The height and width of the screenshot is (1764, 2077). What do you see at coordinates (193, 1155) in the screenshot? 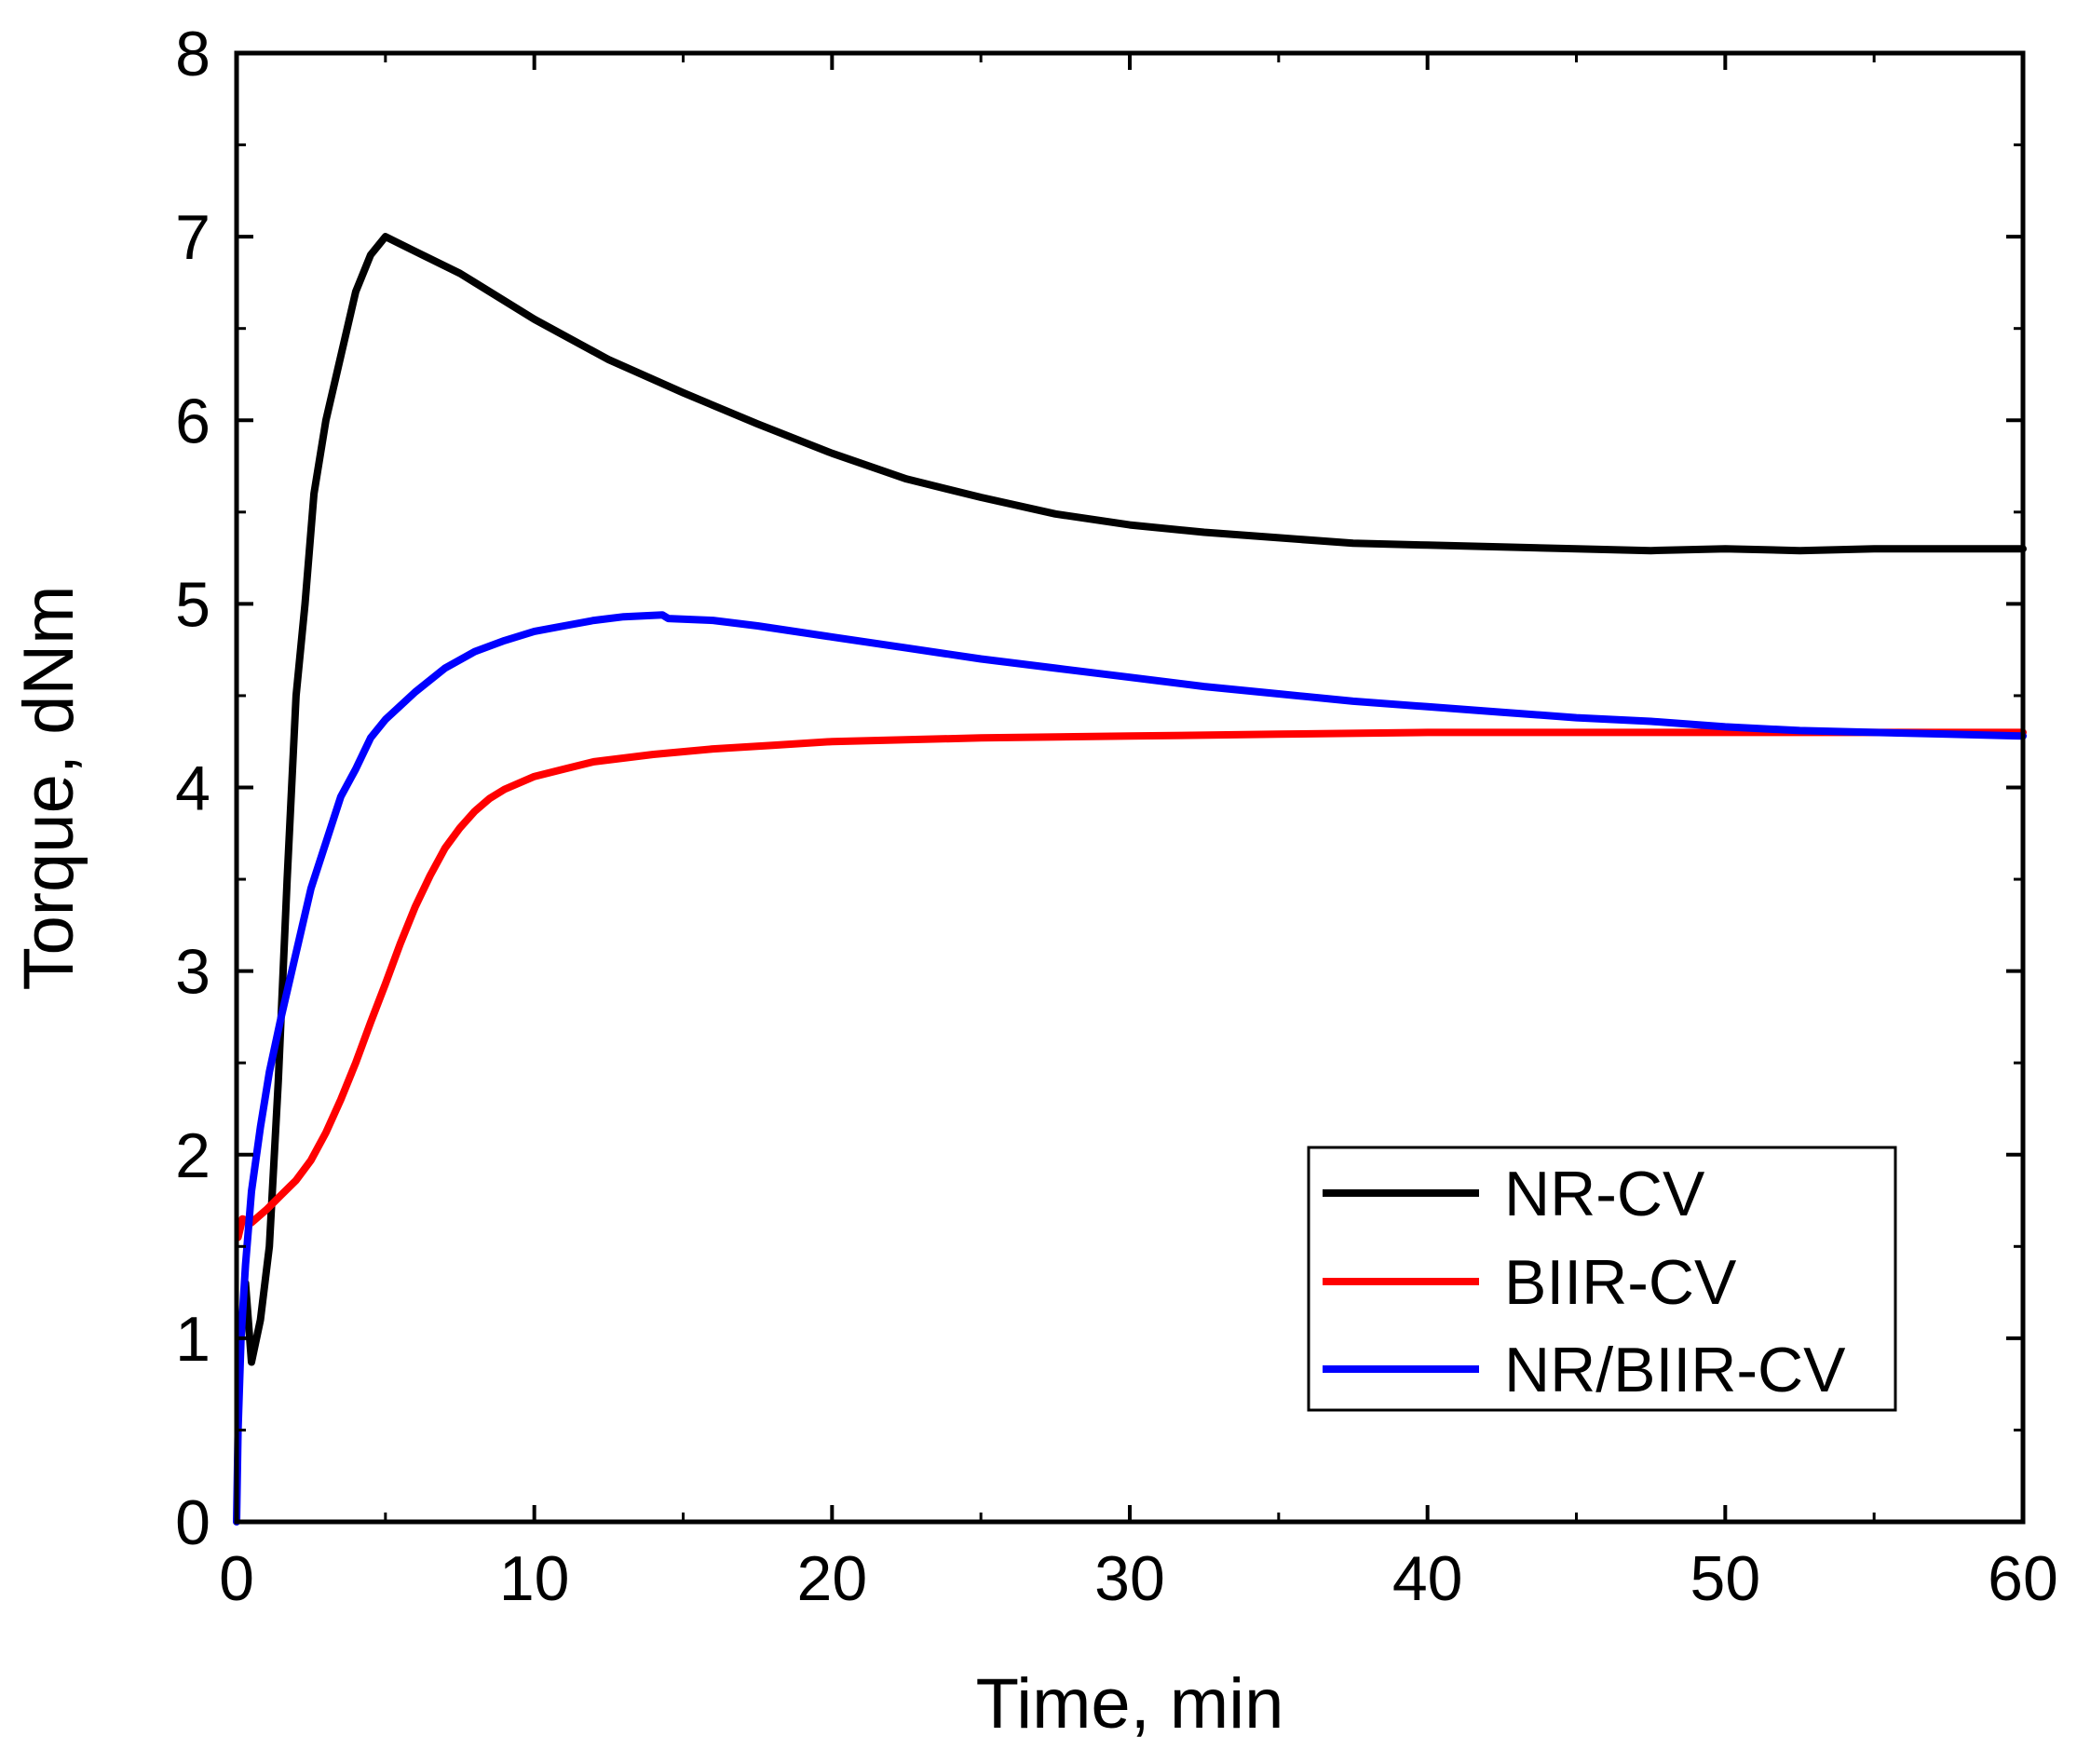
I see `y-tick-label-2: 2` at bounding box center [193, 1155].